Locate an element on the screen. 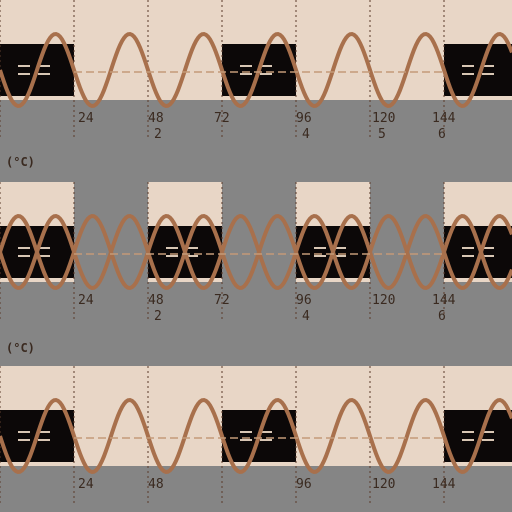 The image size is (512, 512). unit-label-1: (°C) is located at coordinates (20, 162).